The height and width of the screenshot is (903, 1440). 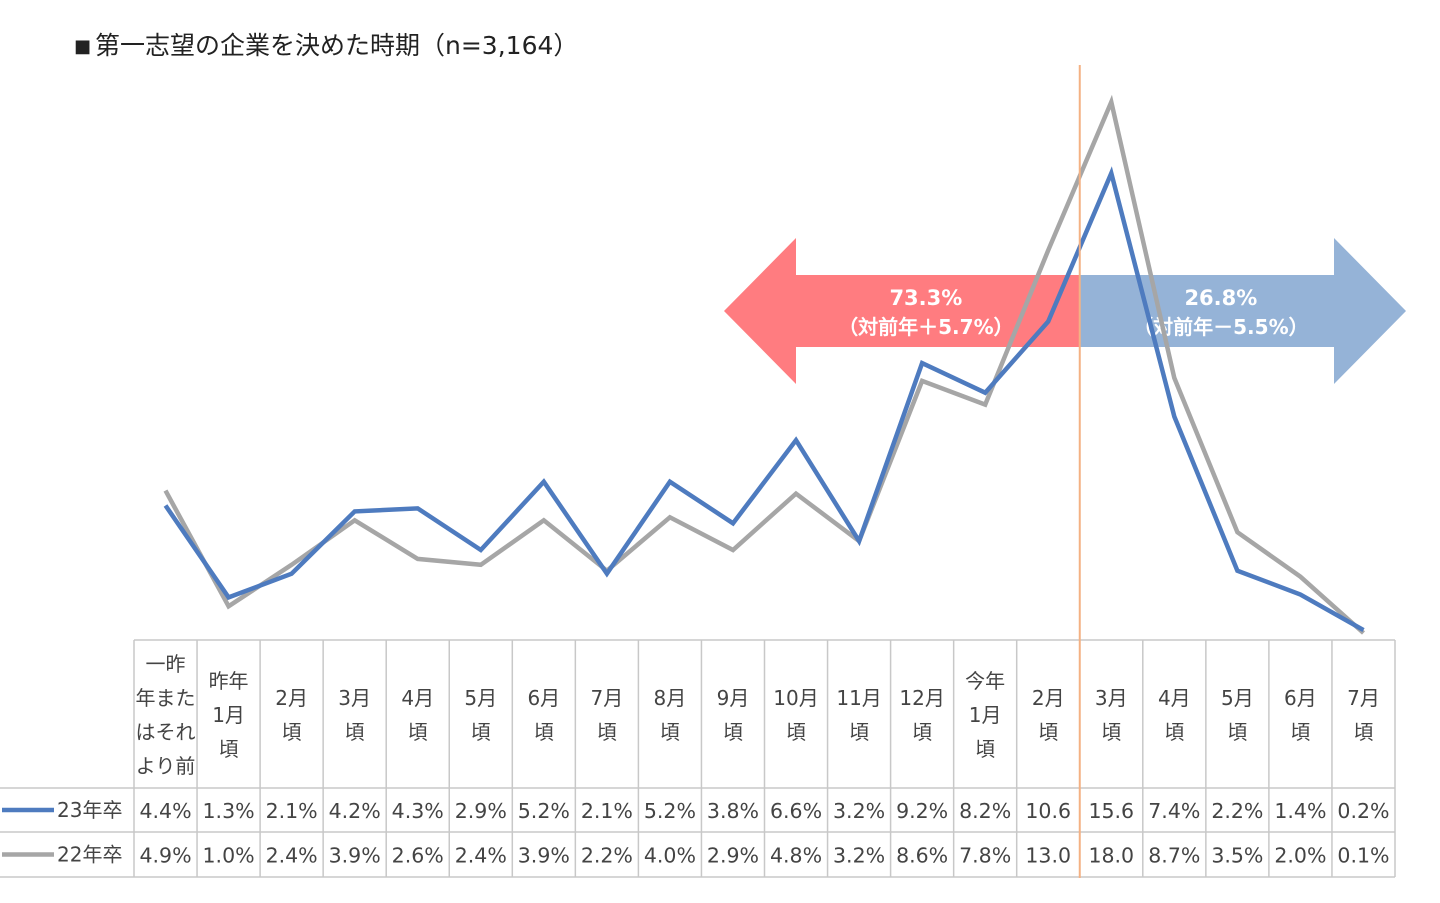 What do you see at coordinates (858, 698) in the screenshot?
I see `category-label: 11月` at bounding box center [858, 698].